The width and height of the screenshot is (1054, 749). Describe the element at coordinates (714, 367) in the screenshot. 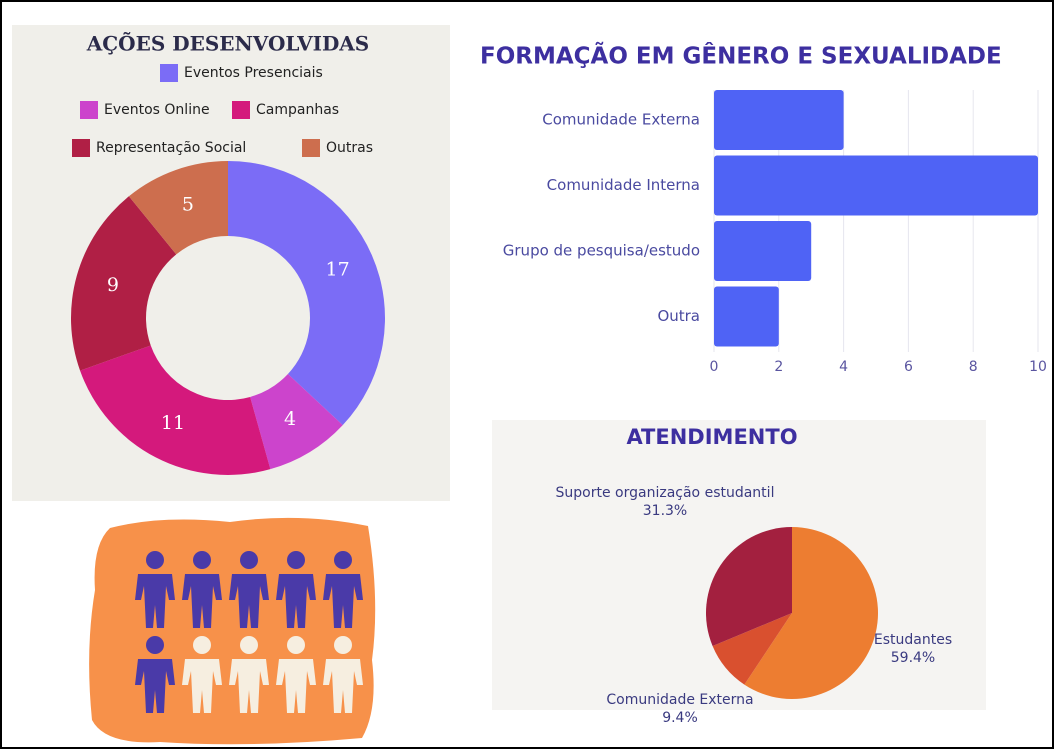

I see `x-tick-label: 0` at that location.